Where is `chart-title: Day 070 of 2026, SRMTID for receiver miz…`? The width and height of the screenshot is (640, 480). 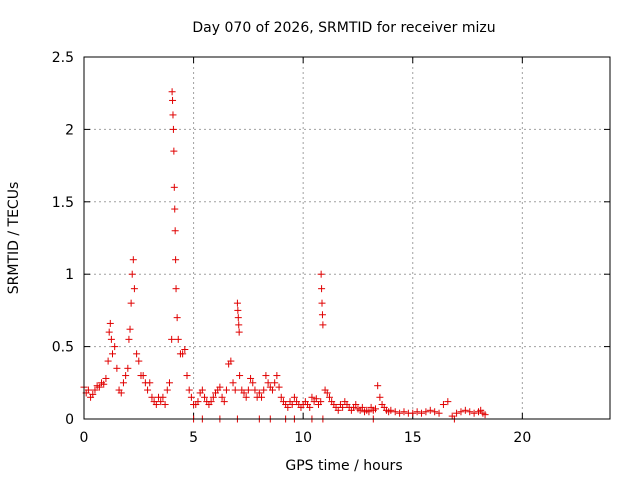
chart-title: Day 070 of 2026, SRMTID for receiver miz… is located at coordinates (343, 28).